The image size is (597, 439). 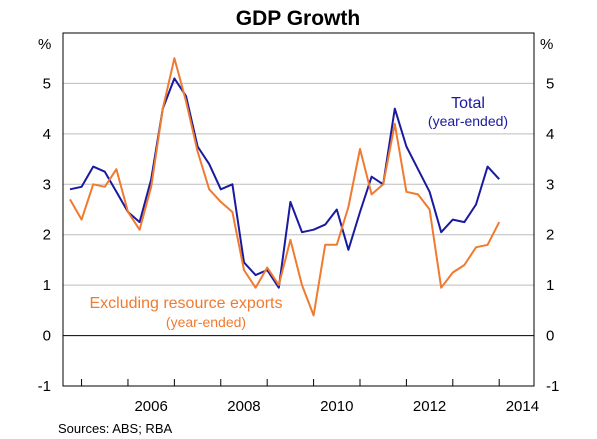 What do you see at coordinates (546, 44) in the screenshot?
I see `right-axis-unit: %` at bounding box center [546, 44].